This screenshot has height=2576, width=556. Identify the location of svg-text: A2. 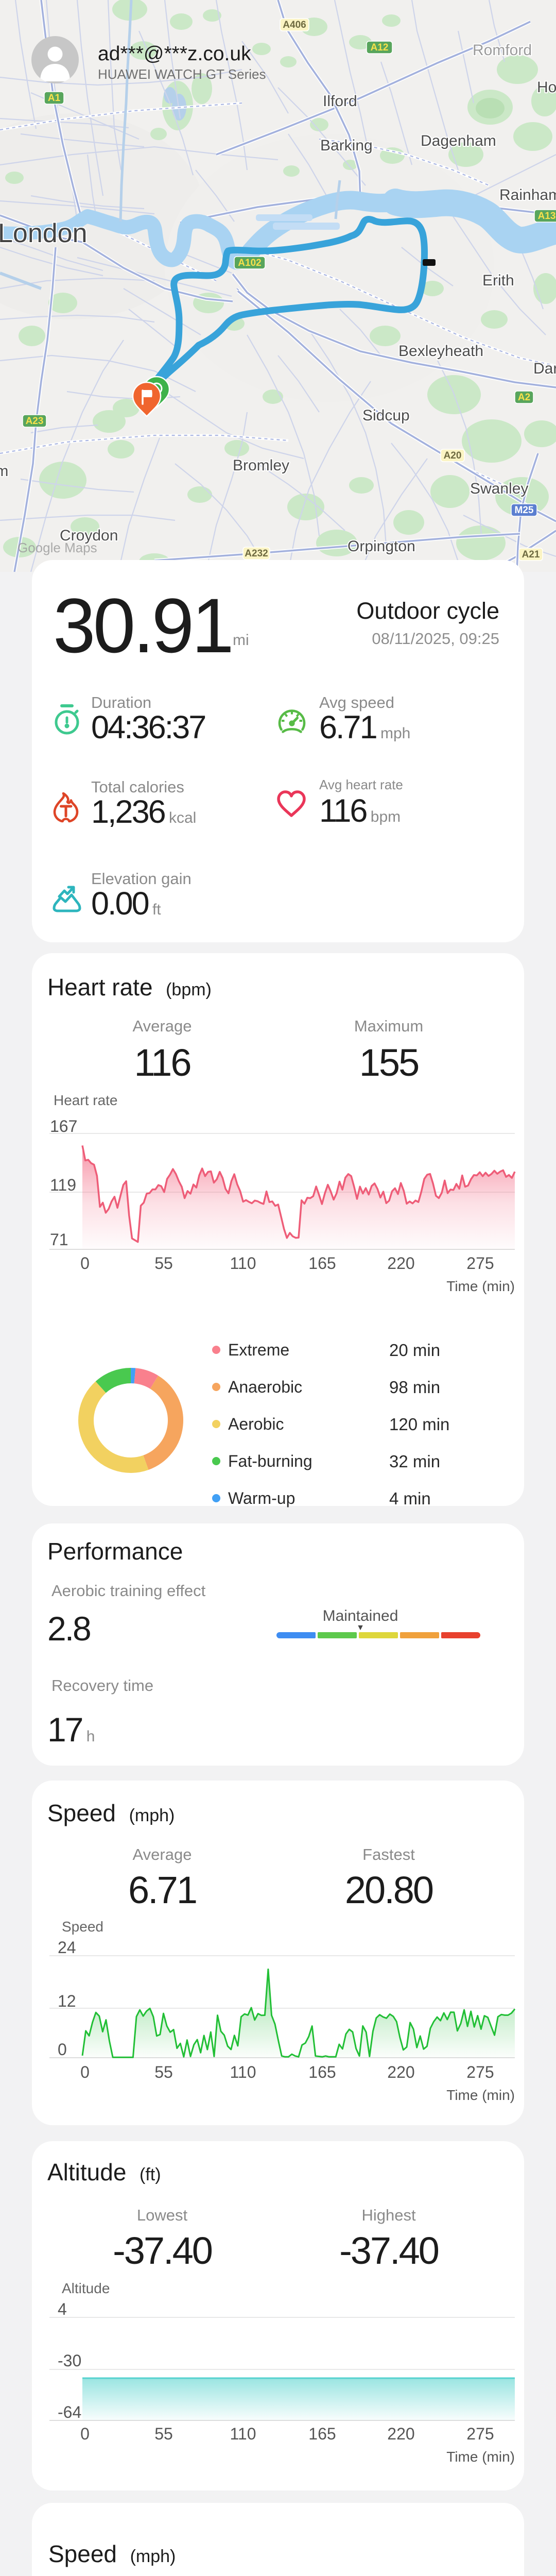
(524, 397).